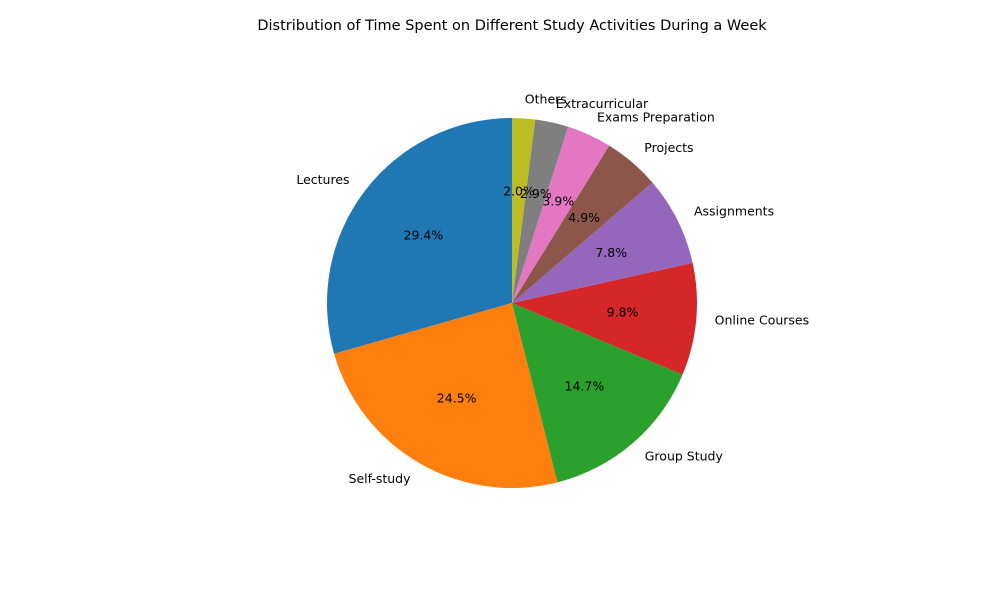  What do you see at coordinates (602, 103) in the screenshot?
I see `category-label-extracurricular: Extracurricular` at bounding box center [602, 103].